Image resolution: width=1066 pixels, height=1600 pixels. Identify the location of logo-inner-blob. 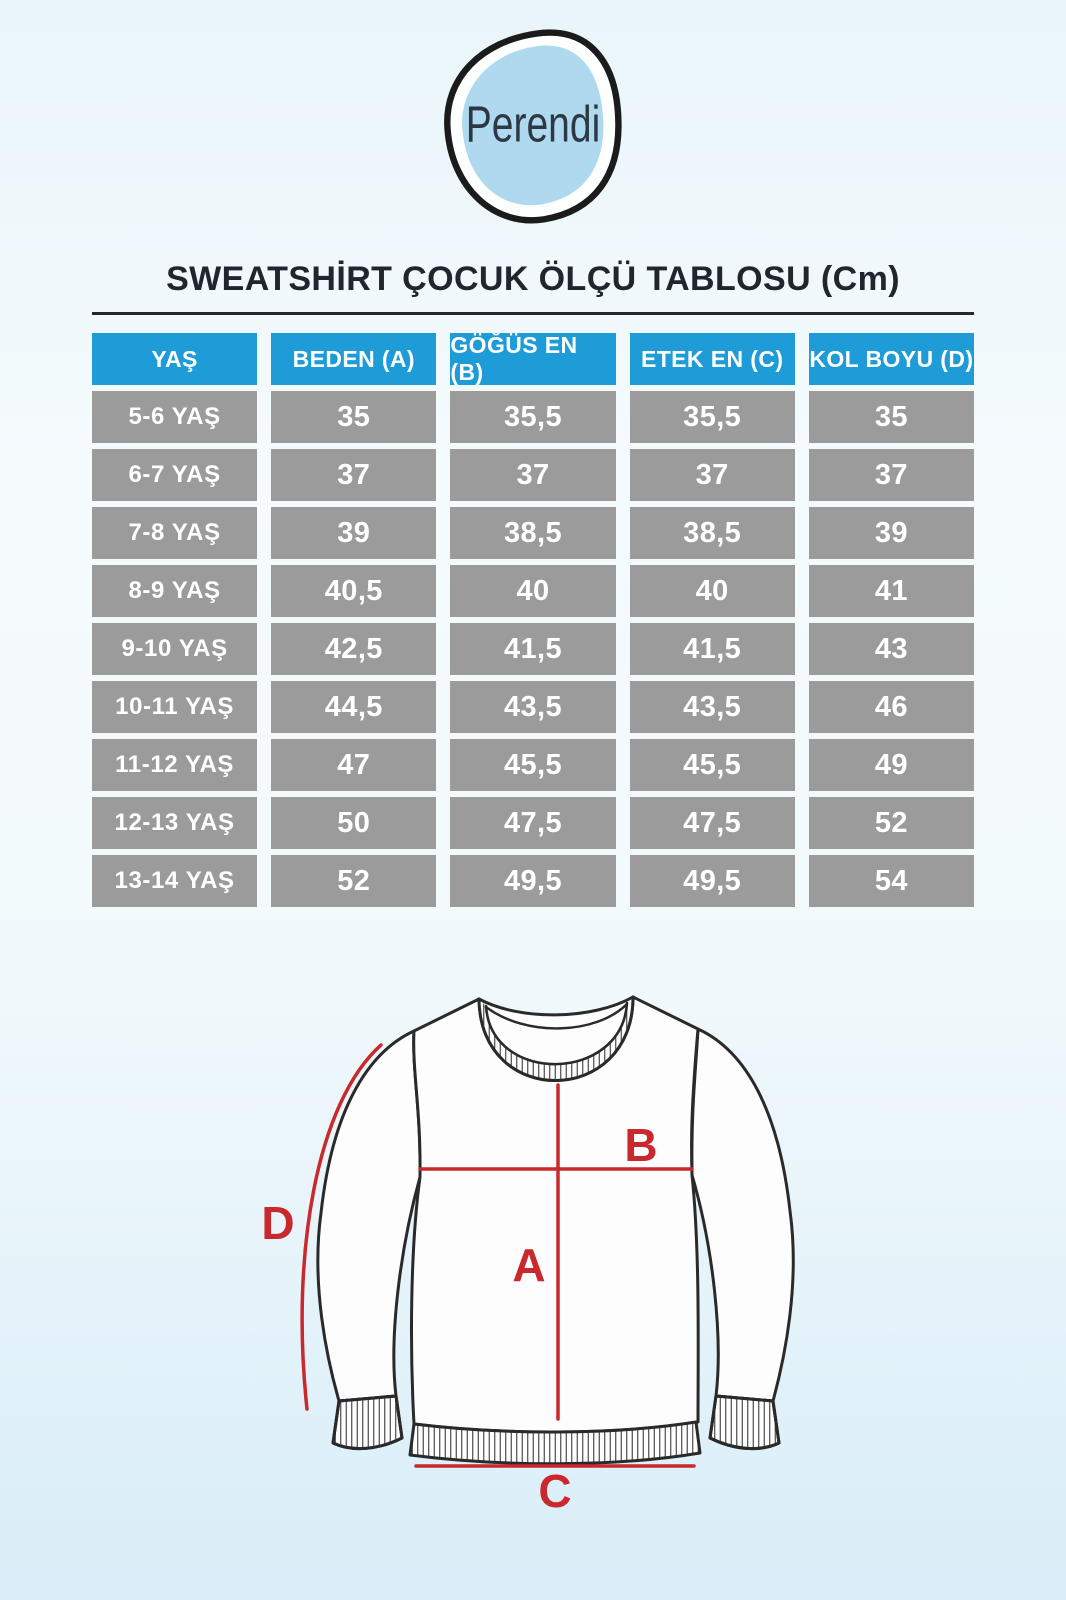
(533, 125).